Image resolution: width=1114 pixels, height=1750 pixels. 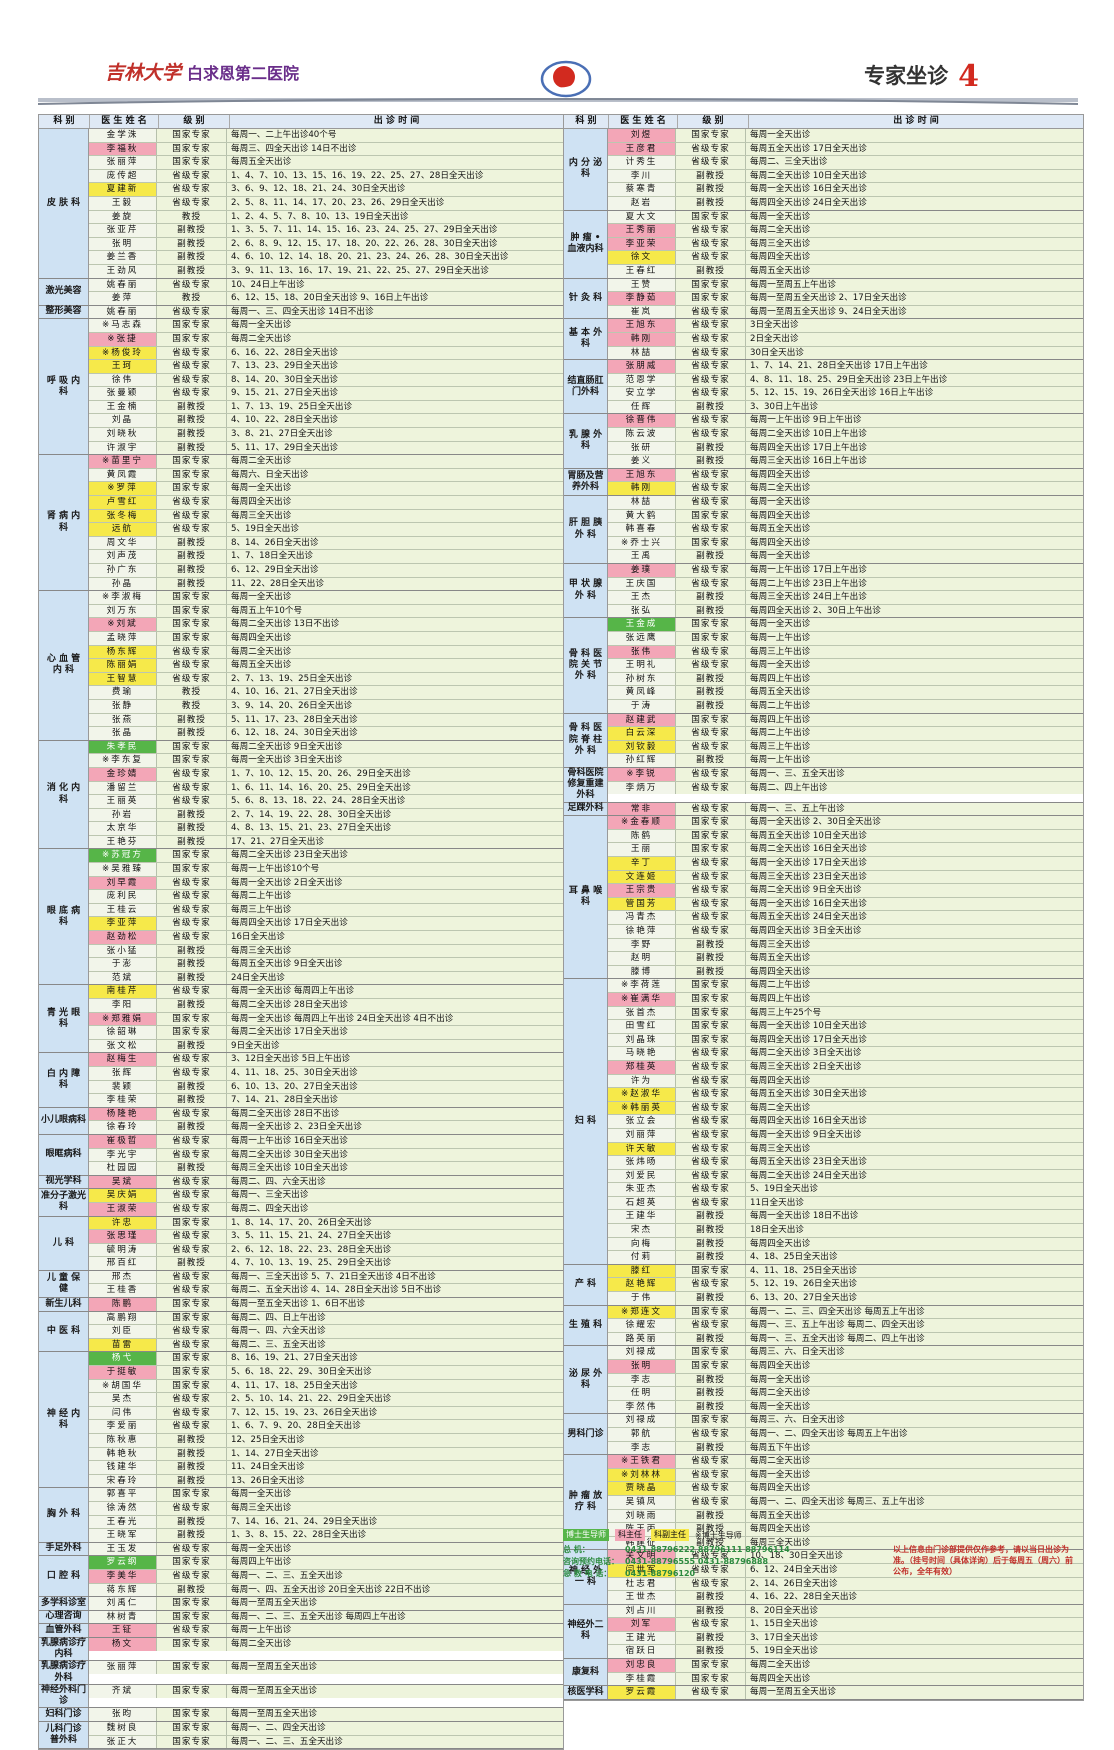 What do you see at coordinates (914, 1461) in the screenshot?
I see `doctor-schedule: 每周二全天出诊` at bounding box center [914, 1461].